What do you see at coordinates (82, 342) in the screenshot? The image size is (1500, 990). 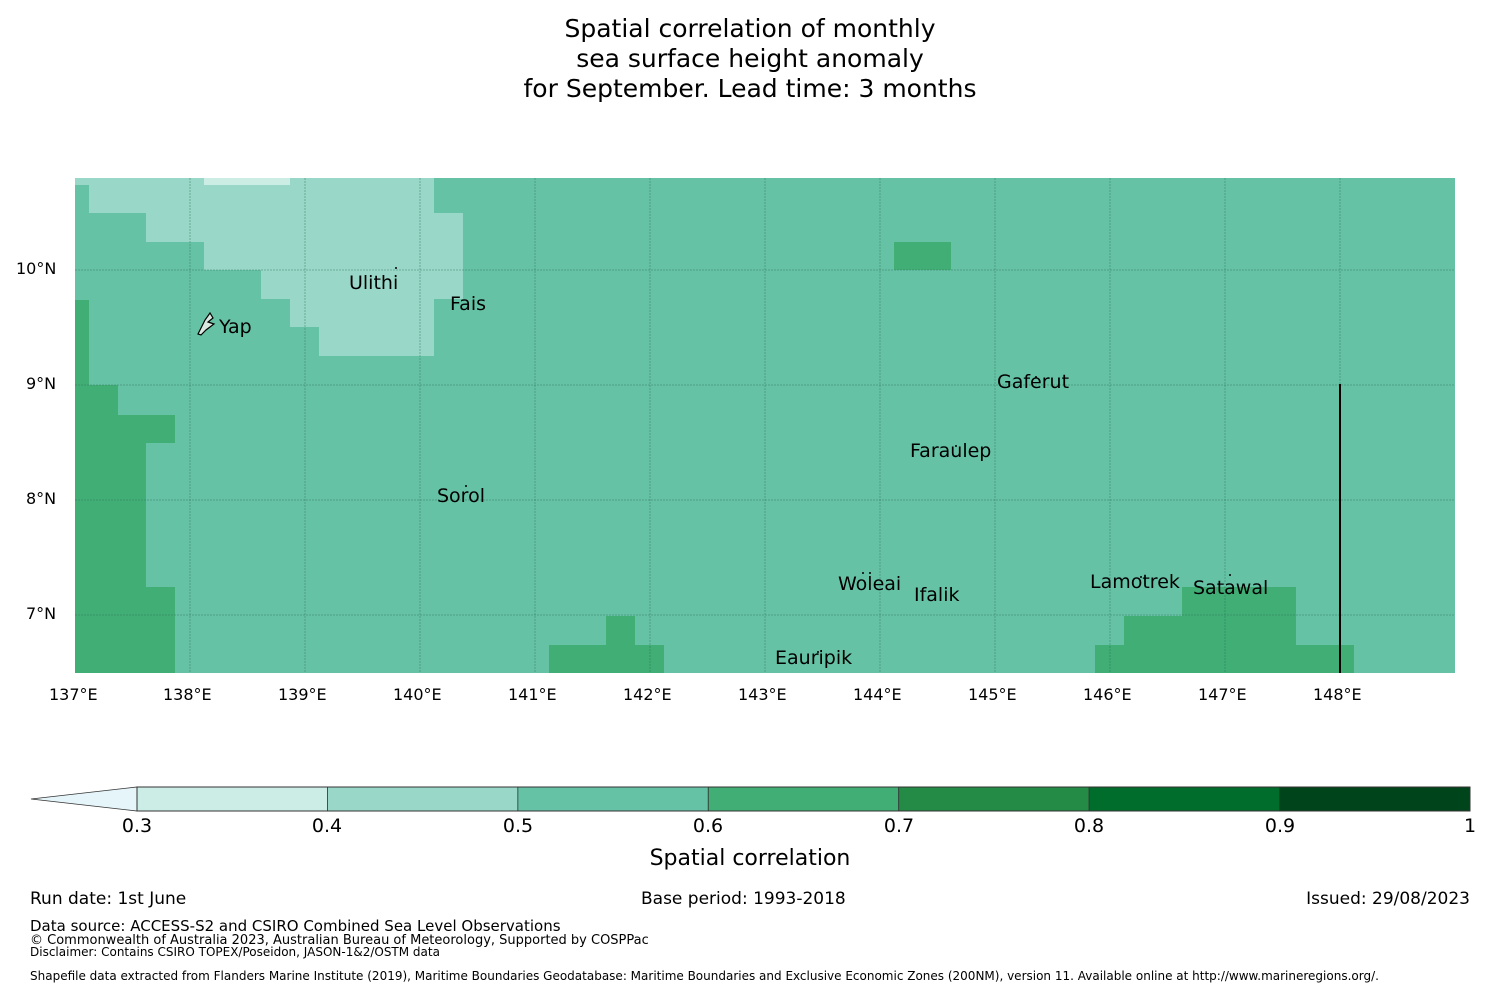 I see `west-strip-region` at bounding box center [82, 342].